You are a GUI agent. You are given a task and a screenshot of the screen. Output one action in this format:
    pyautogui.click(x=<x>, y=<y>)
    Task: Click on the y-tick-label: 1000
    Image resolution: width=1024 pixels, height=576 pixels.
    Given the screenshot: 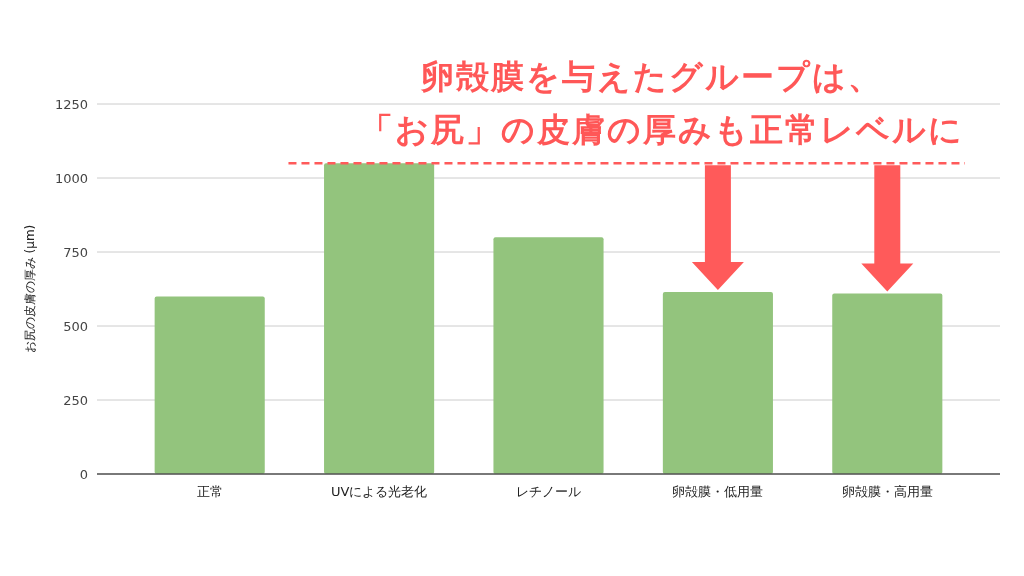 What is the action you would take?
    pyautogui.click(x=71, y=178)
    